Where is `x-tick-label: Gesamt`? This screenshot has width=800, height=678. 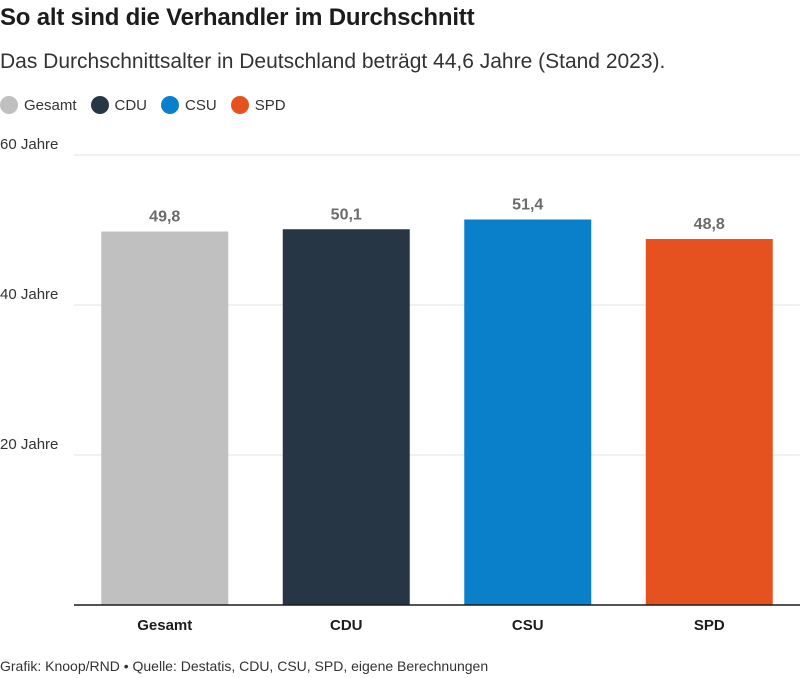
x-tick-label: Gesamt is located at coordinates (164, 625).